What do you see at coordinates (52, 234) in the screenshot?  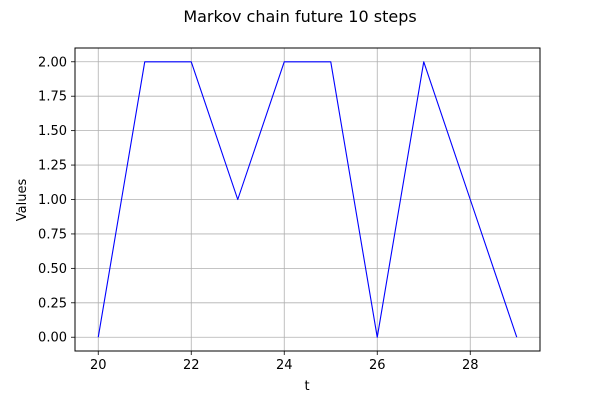 I see `y-tick-label: 0.75` at bounding box center [52, 234].